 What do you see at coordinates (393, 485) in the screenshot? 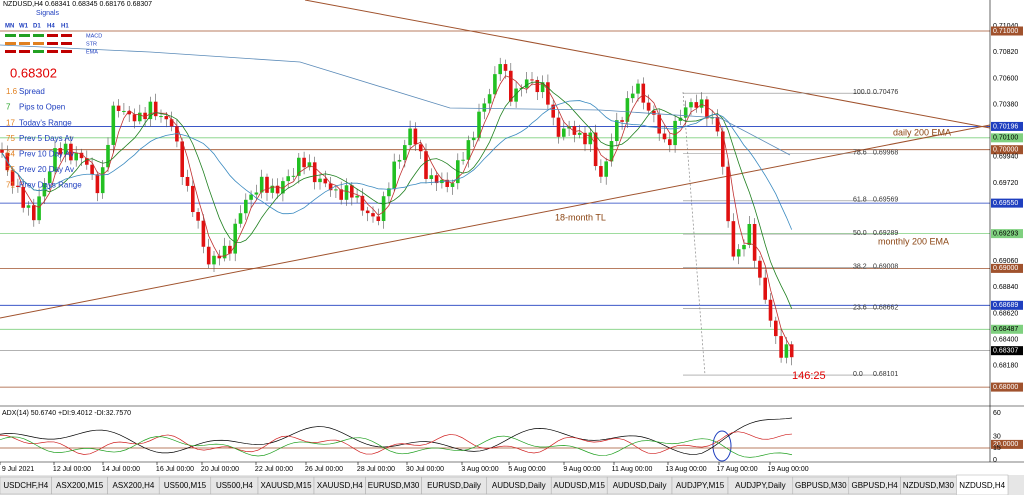
I see `tab: EURUSD,M30` at bounding box center [393, 485].